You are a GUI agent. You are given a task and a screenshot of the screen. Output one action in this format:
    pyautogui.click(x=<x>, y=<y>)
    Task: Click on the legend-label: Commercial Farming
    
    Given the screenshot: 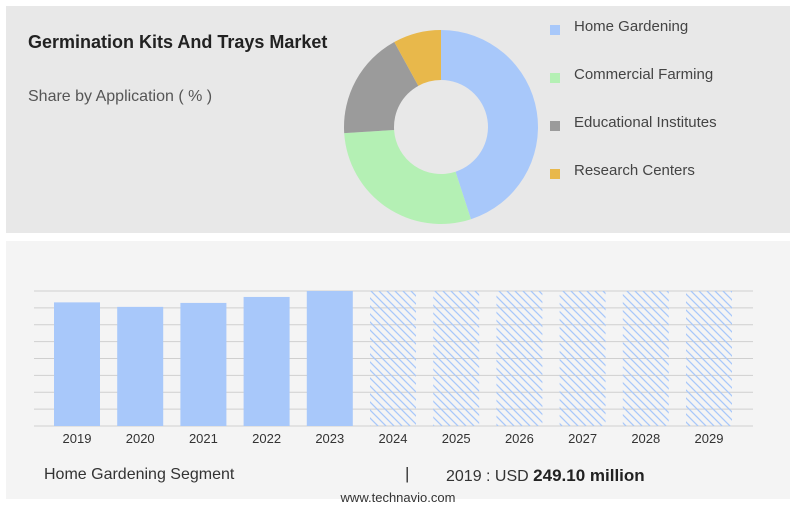 What is the action you would take?
    pyautogui.click(x=644, y=74)
    